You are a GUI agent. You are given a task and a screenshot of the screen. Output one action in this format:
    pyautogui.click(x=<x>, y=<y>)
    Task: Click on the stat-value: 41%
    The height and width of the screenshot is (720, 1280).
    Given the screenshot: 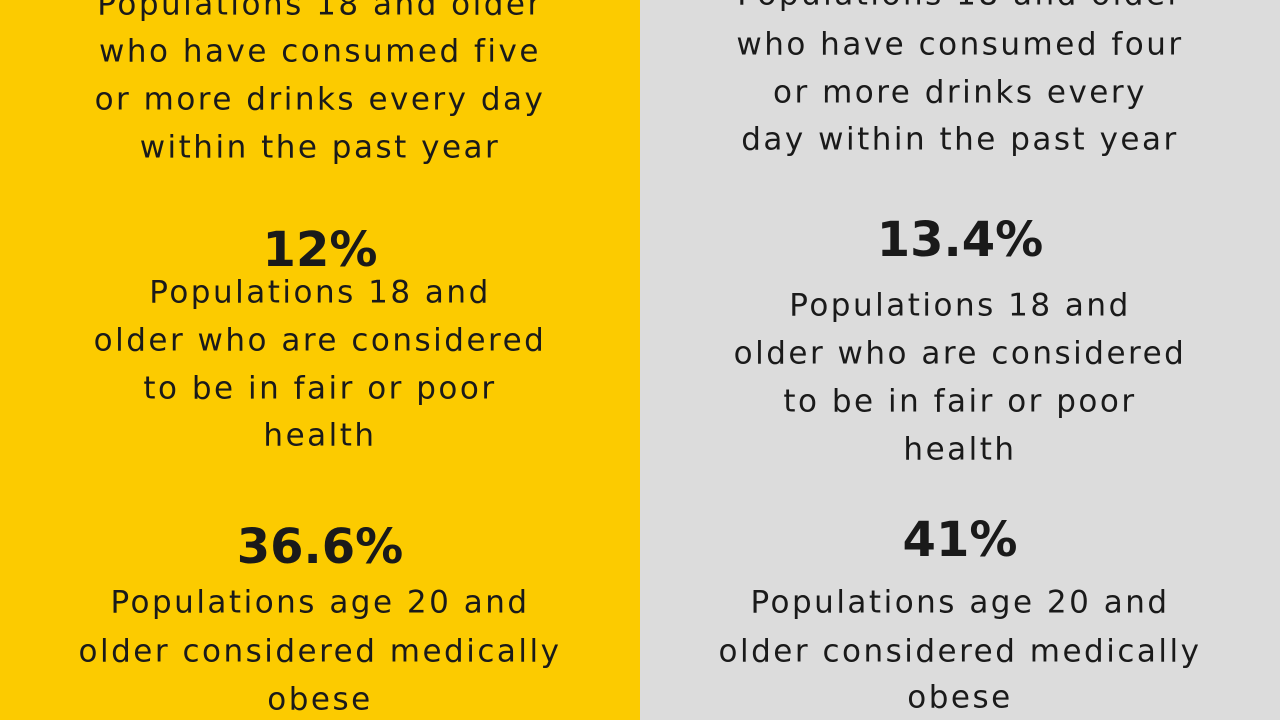 What is the action you would take?
    pyautogui.click(x=960, y=540)
    